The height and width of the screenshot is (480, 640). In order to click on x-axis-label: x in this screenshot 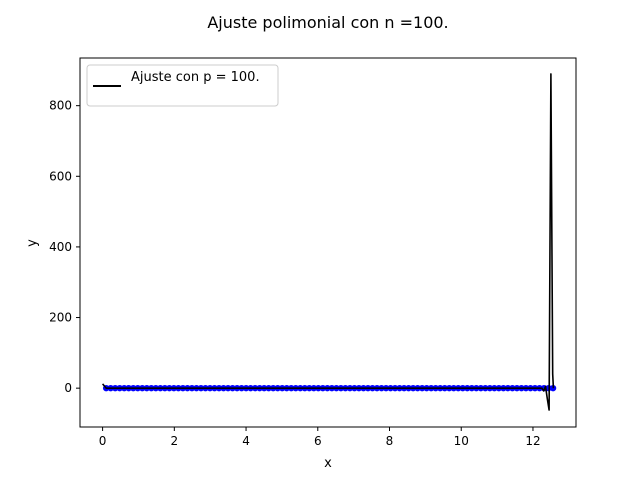, I will do `click(328, 463)`.